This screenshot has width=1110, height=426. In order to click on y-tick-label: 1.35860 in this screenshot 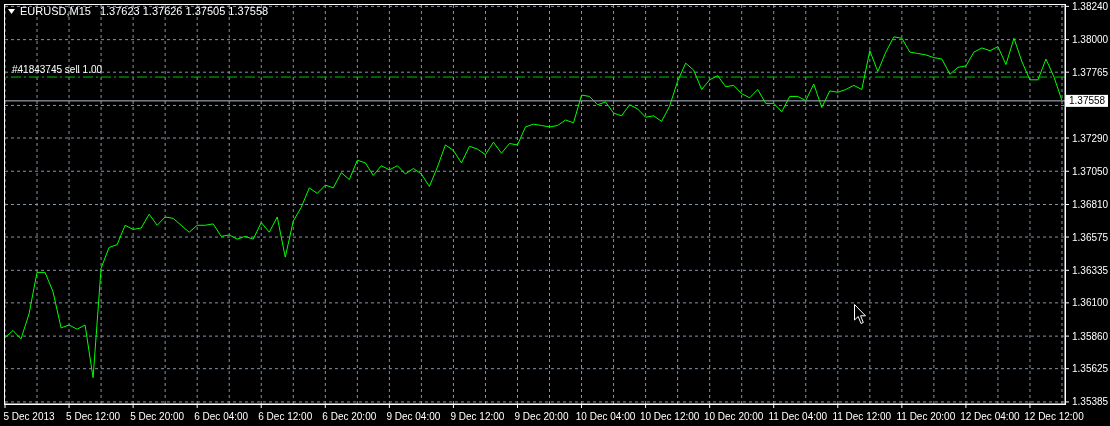, I will do `click(1090, 336)`.